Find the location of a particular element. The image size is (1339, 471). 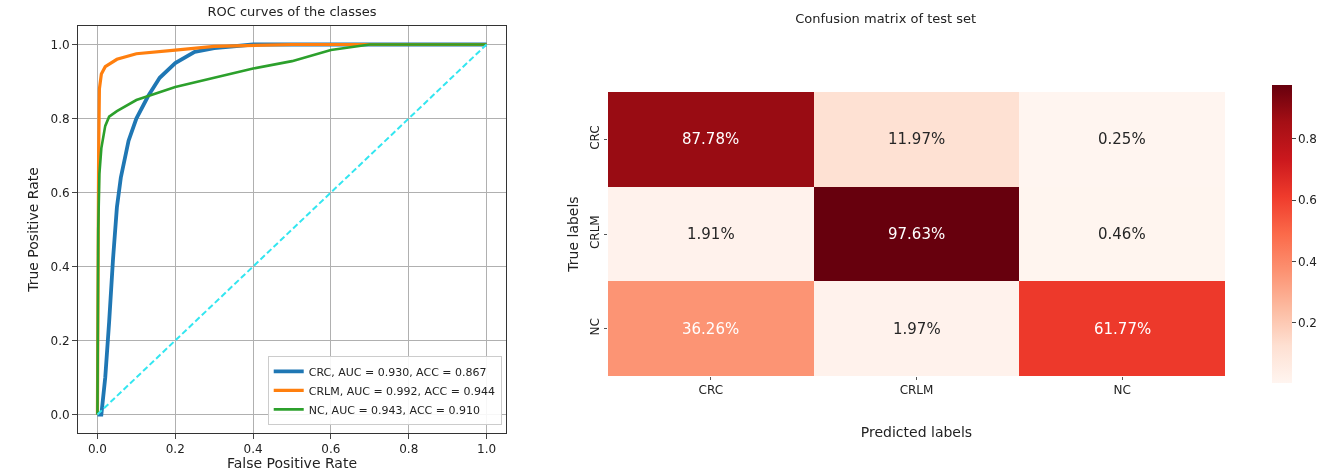

y-tick-label: 0.4 is located at coordinates (60, 266).